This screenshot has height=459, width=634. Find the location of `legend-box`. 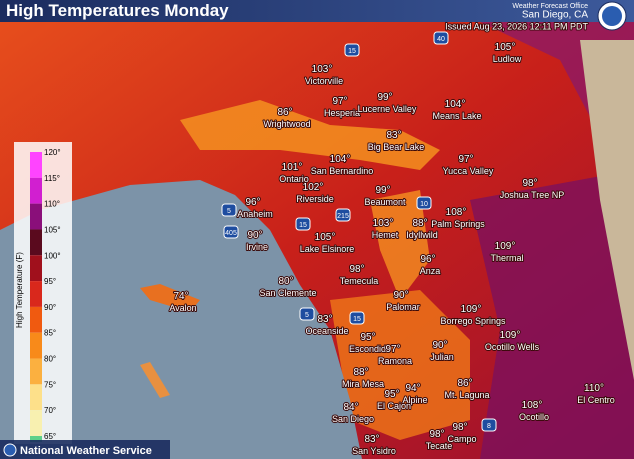

legend-box is located at coordinates (43, 293).